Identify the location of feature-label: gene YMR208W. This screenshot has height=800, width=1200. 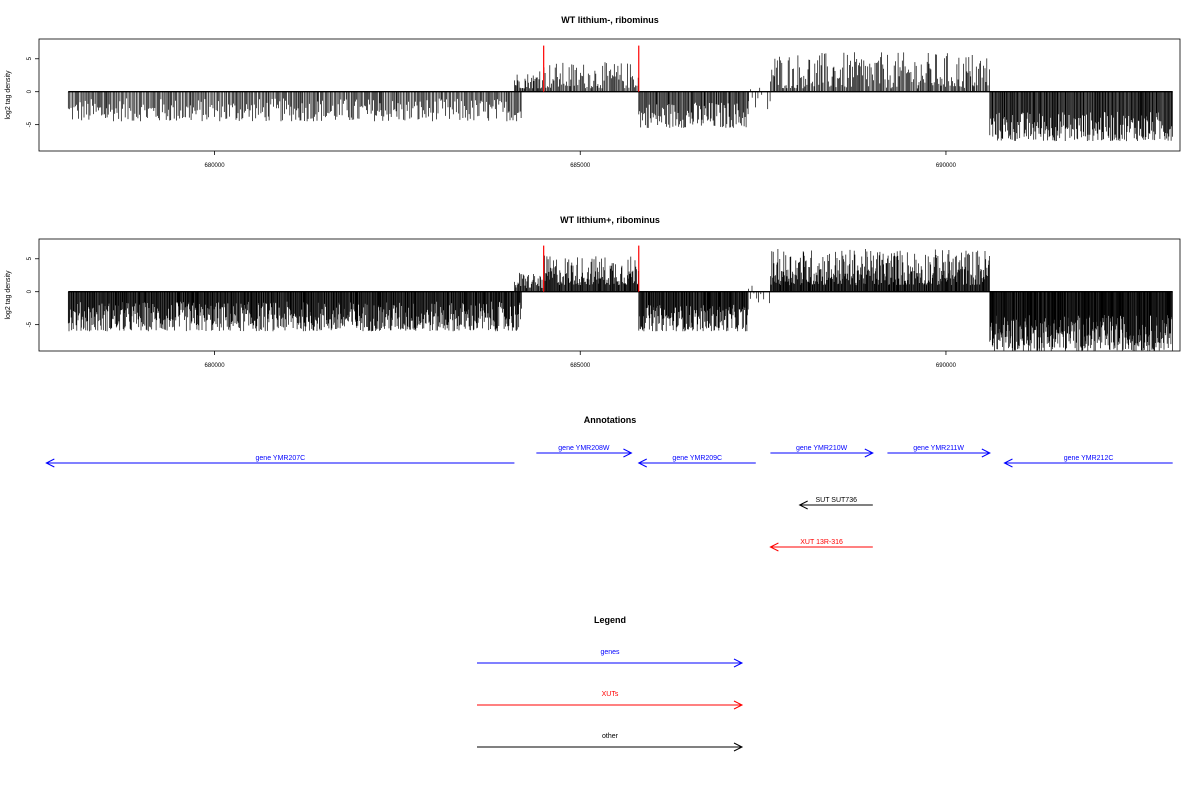
(584, 448).